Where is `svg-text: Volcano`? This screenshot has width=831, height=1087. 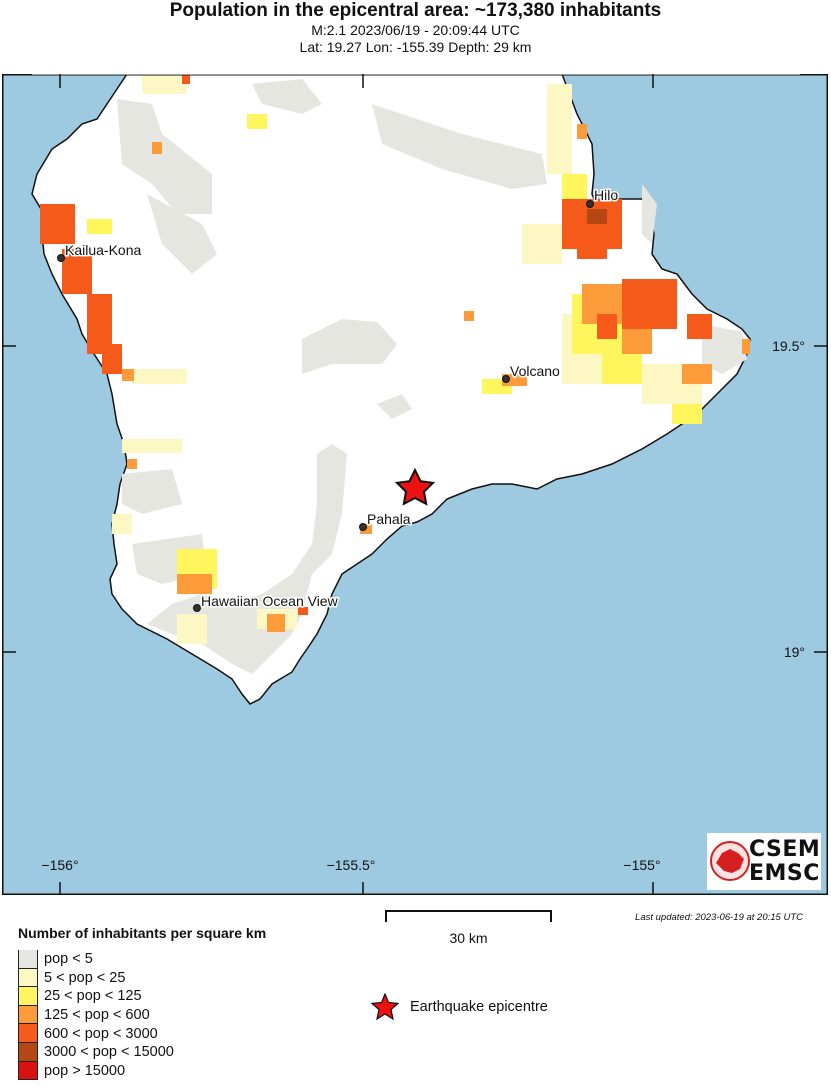 svg-text: Volcano is located at coordinates (535, 371).